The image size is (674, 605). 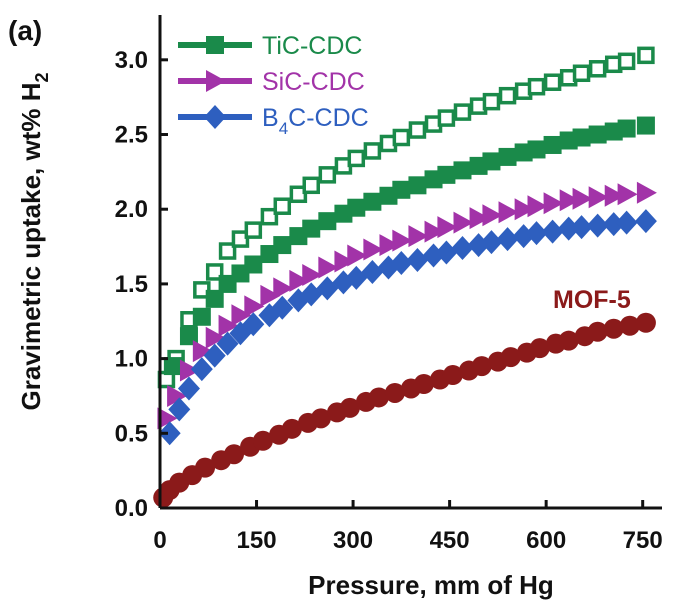 What do you see at coordinates (431, 585) in the screenshot?
I see `x-axis-title: Pressure, mm of Hg` at bounding box center [431, 585].